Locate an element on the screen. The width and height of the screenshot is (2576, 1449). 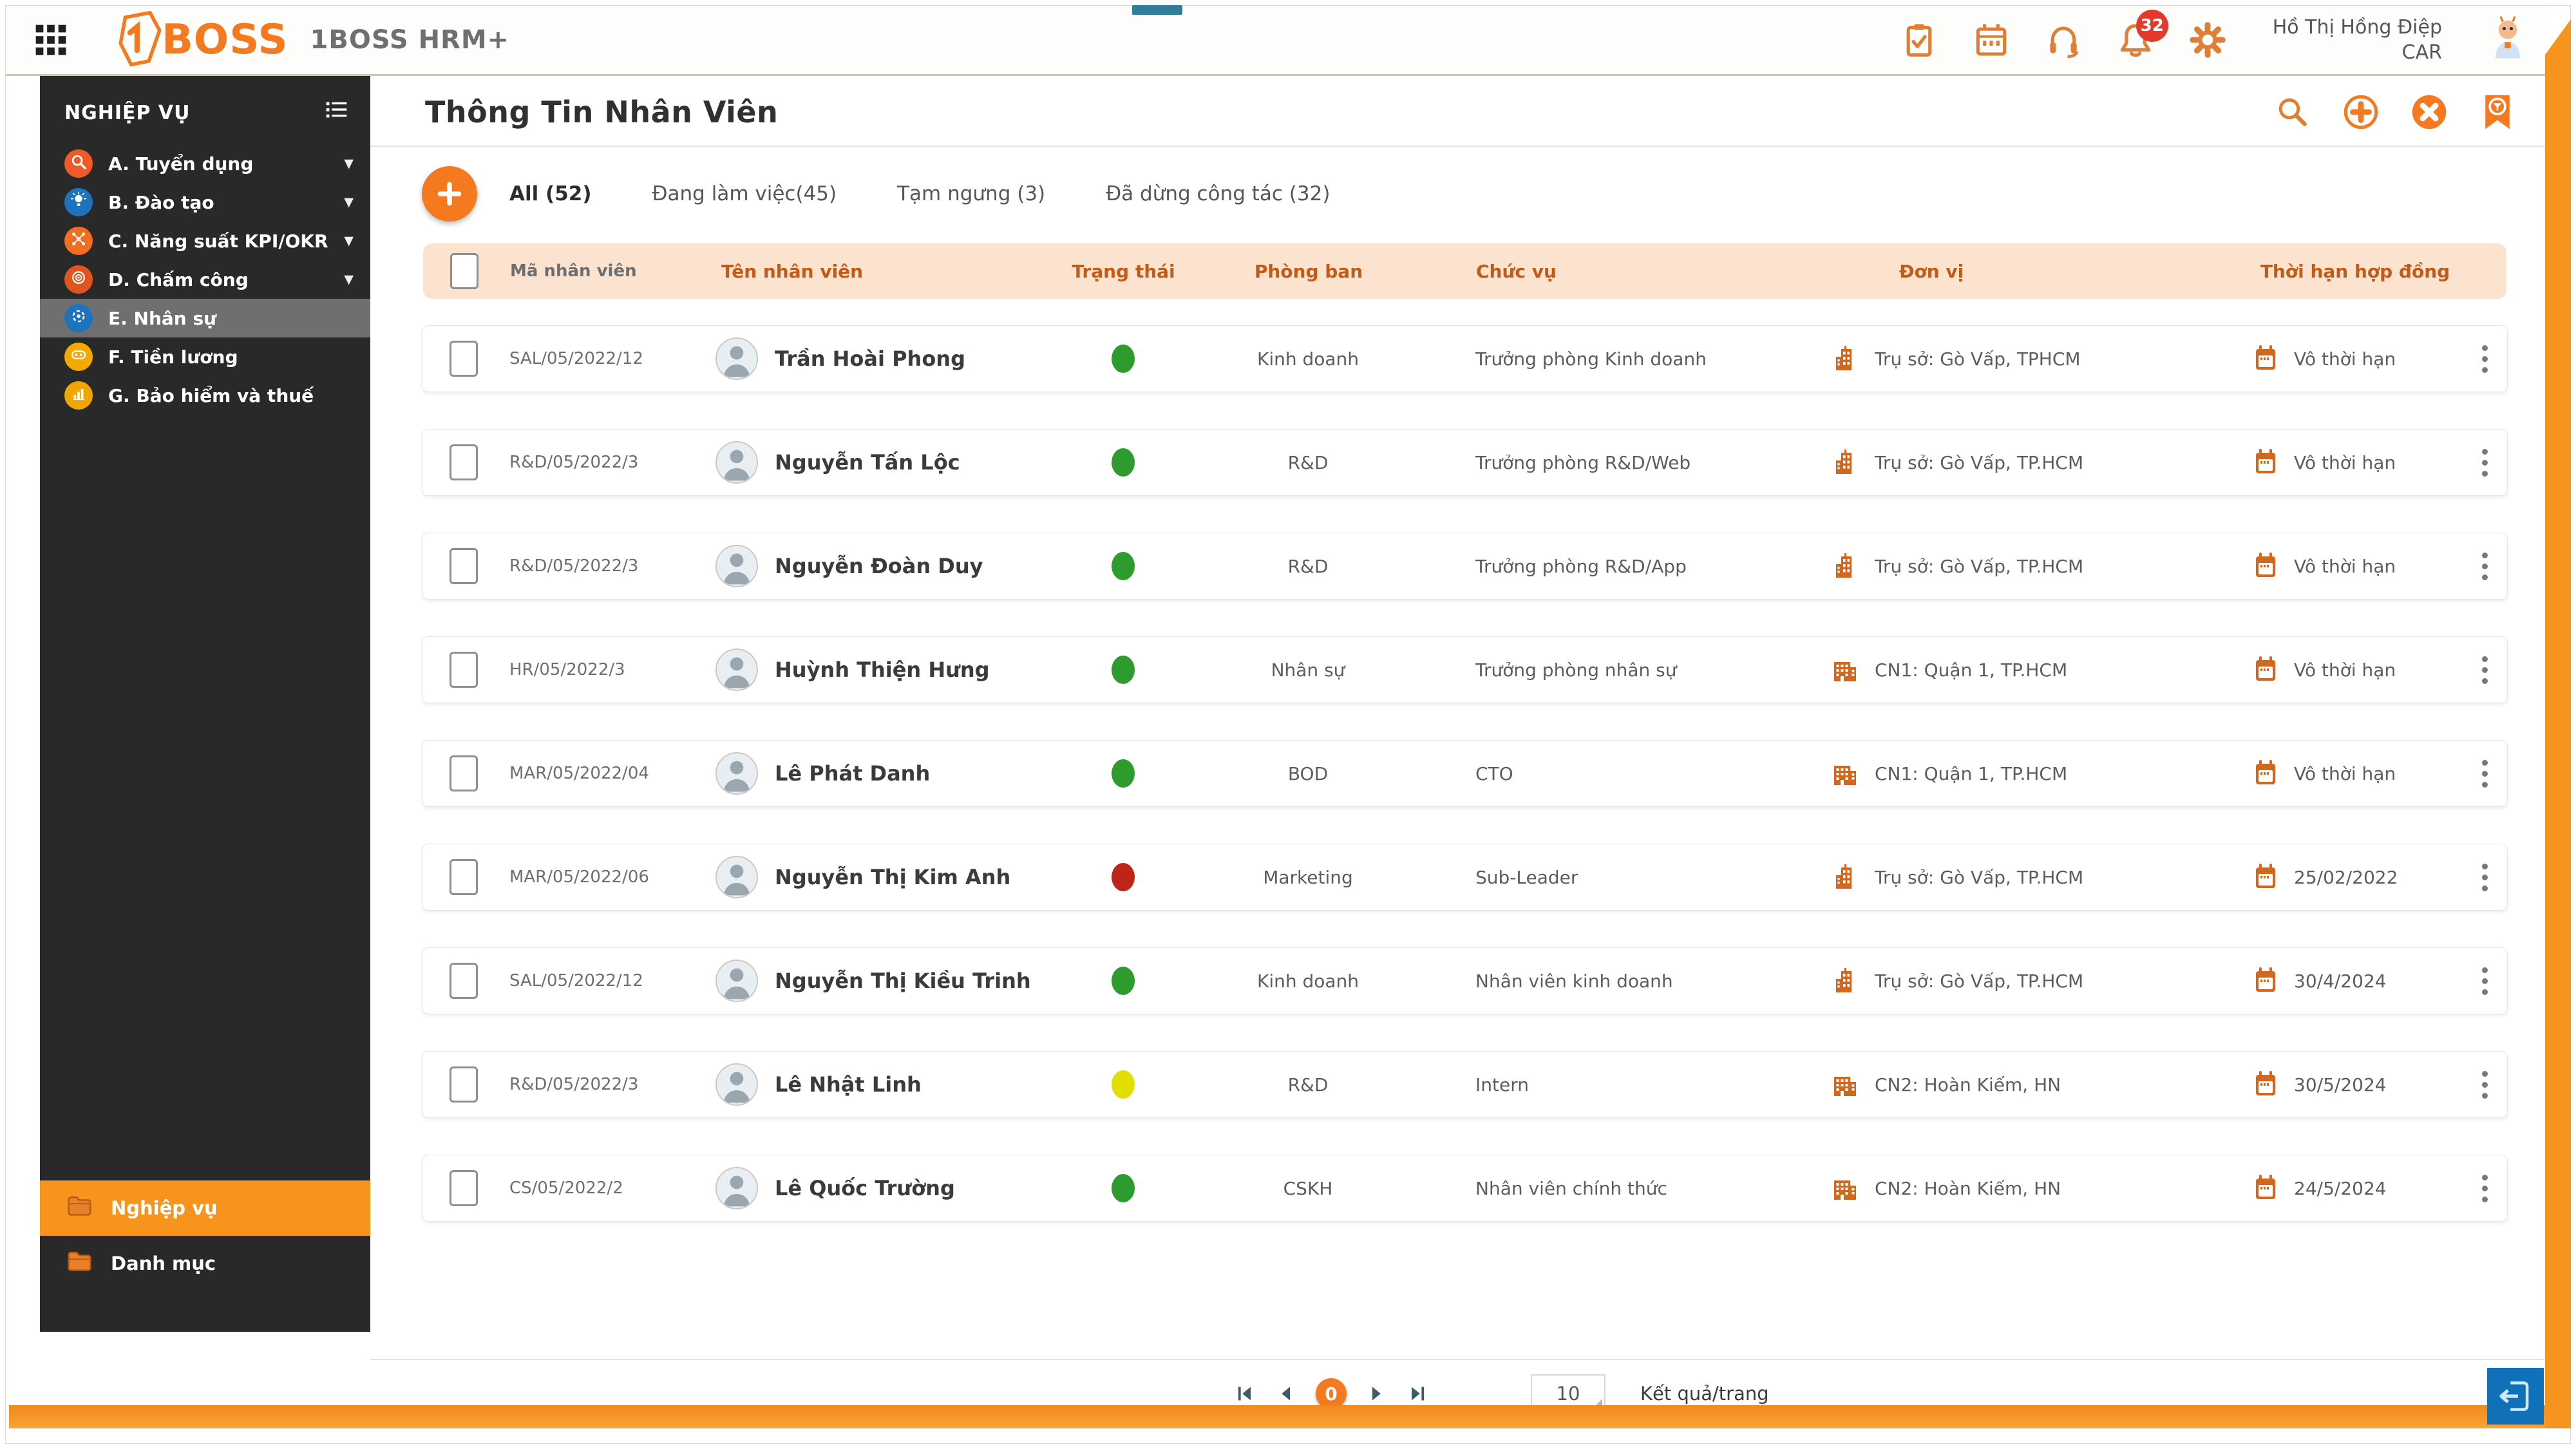
next-page-icon is located at coordinates (1376, 1393).